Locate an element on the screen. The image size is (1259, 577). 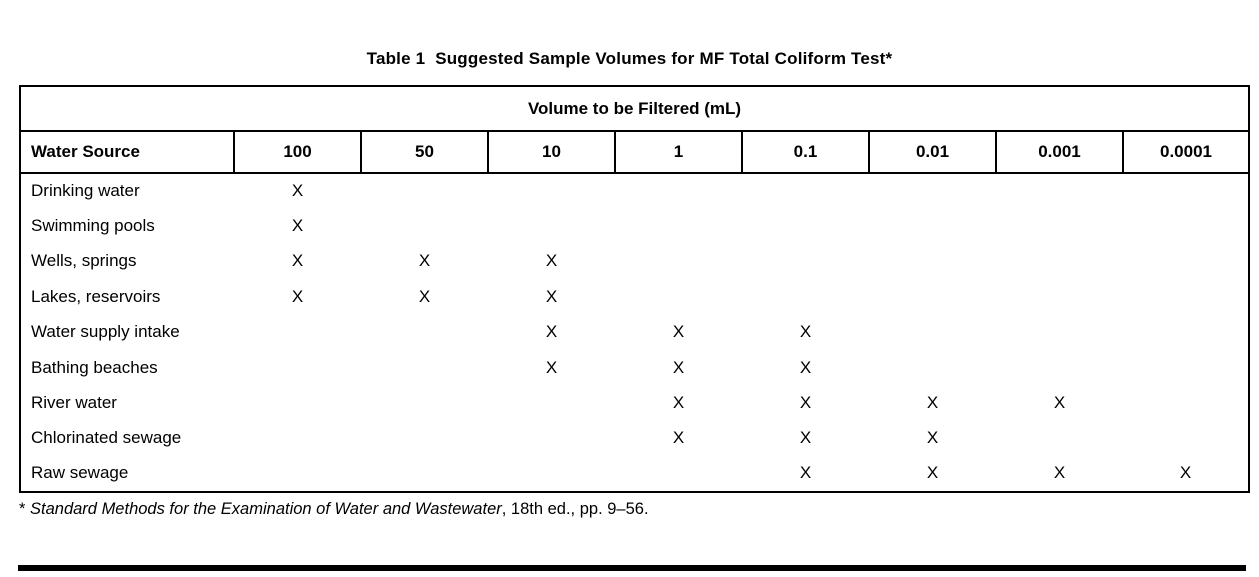
span-header: Volume to be Filtered (mL) is located at coordinates (635, 109).